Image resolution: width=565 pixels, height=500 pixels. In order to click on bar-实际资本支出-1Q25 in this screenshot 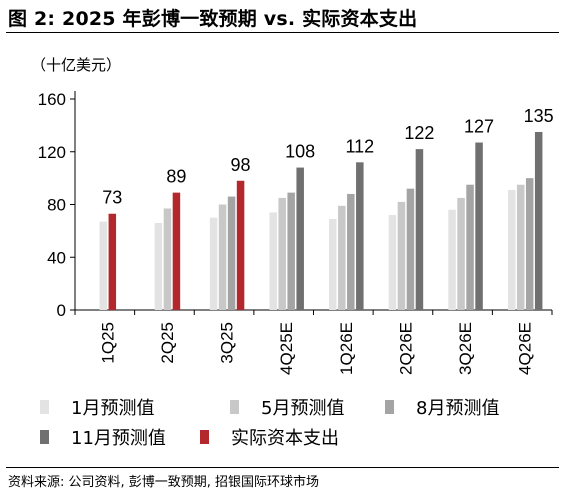, I will do `click(112, 261)`.